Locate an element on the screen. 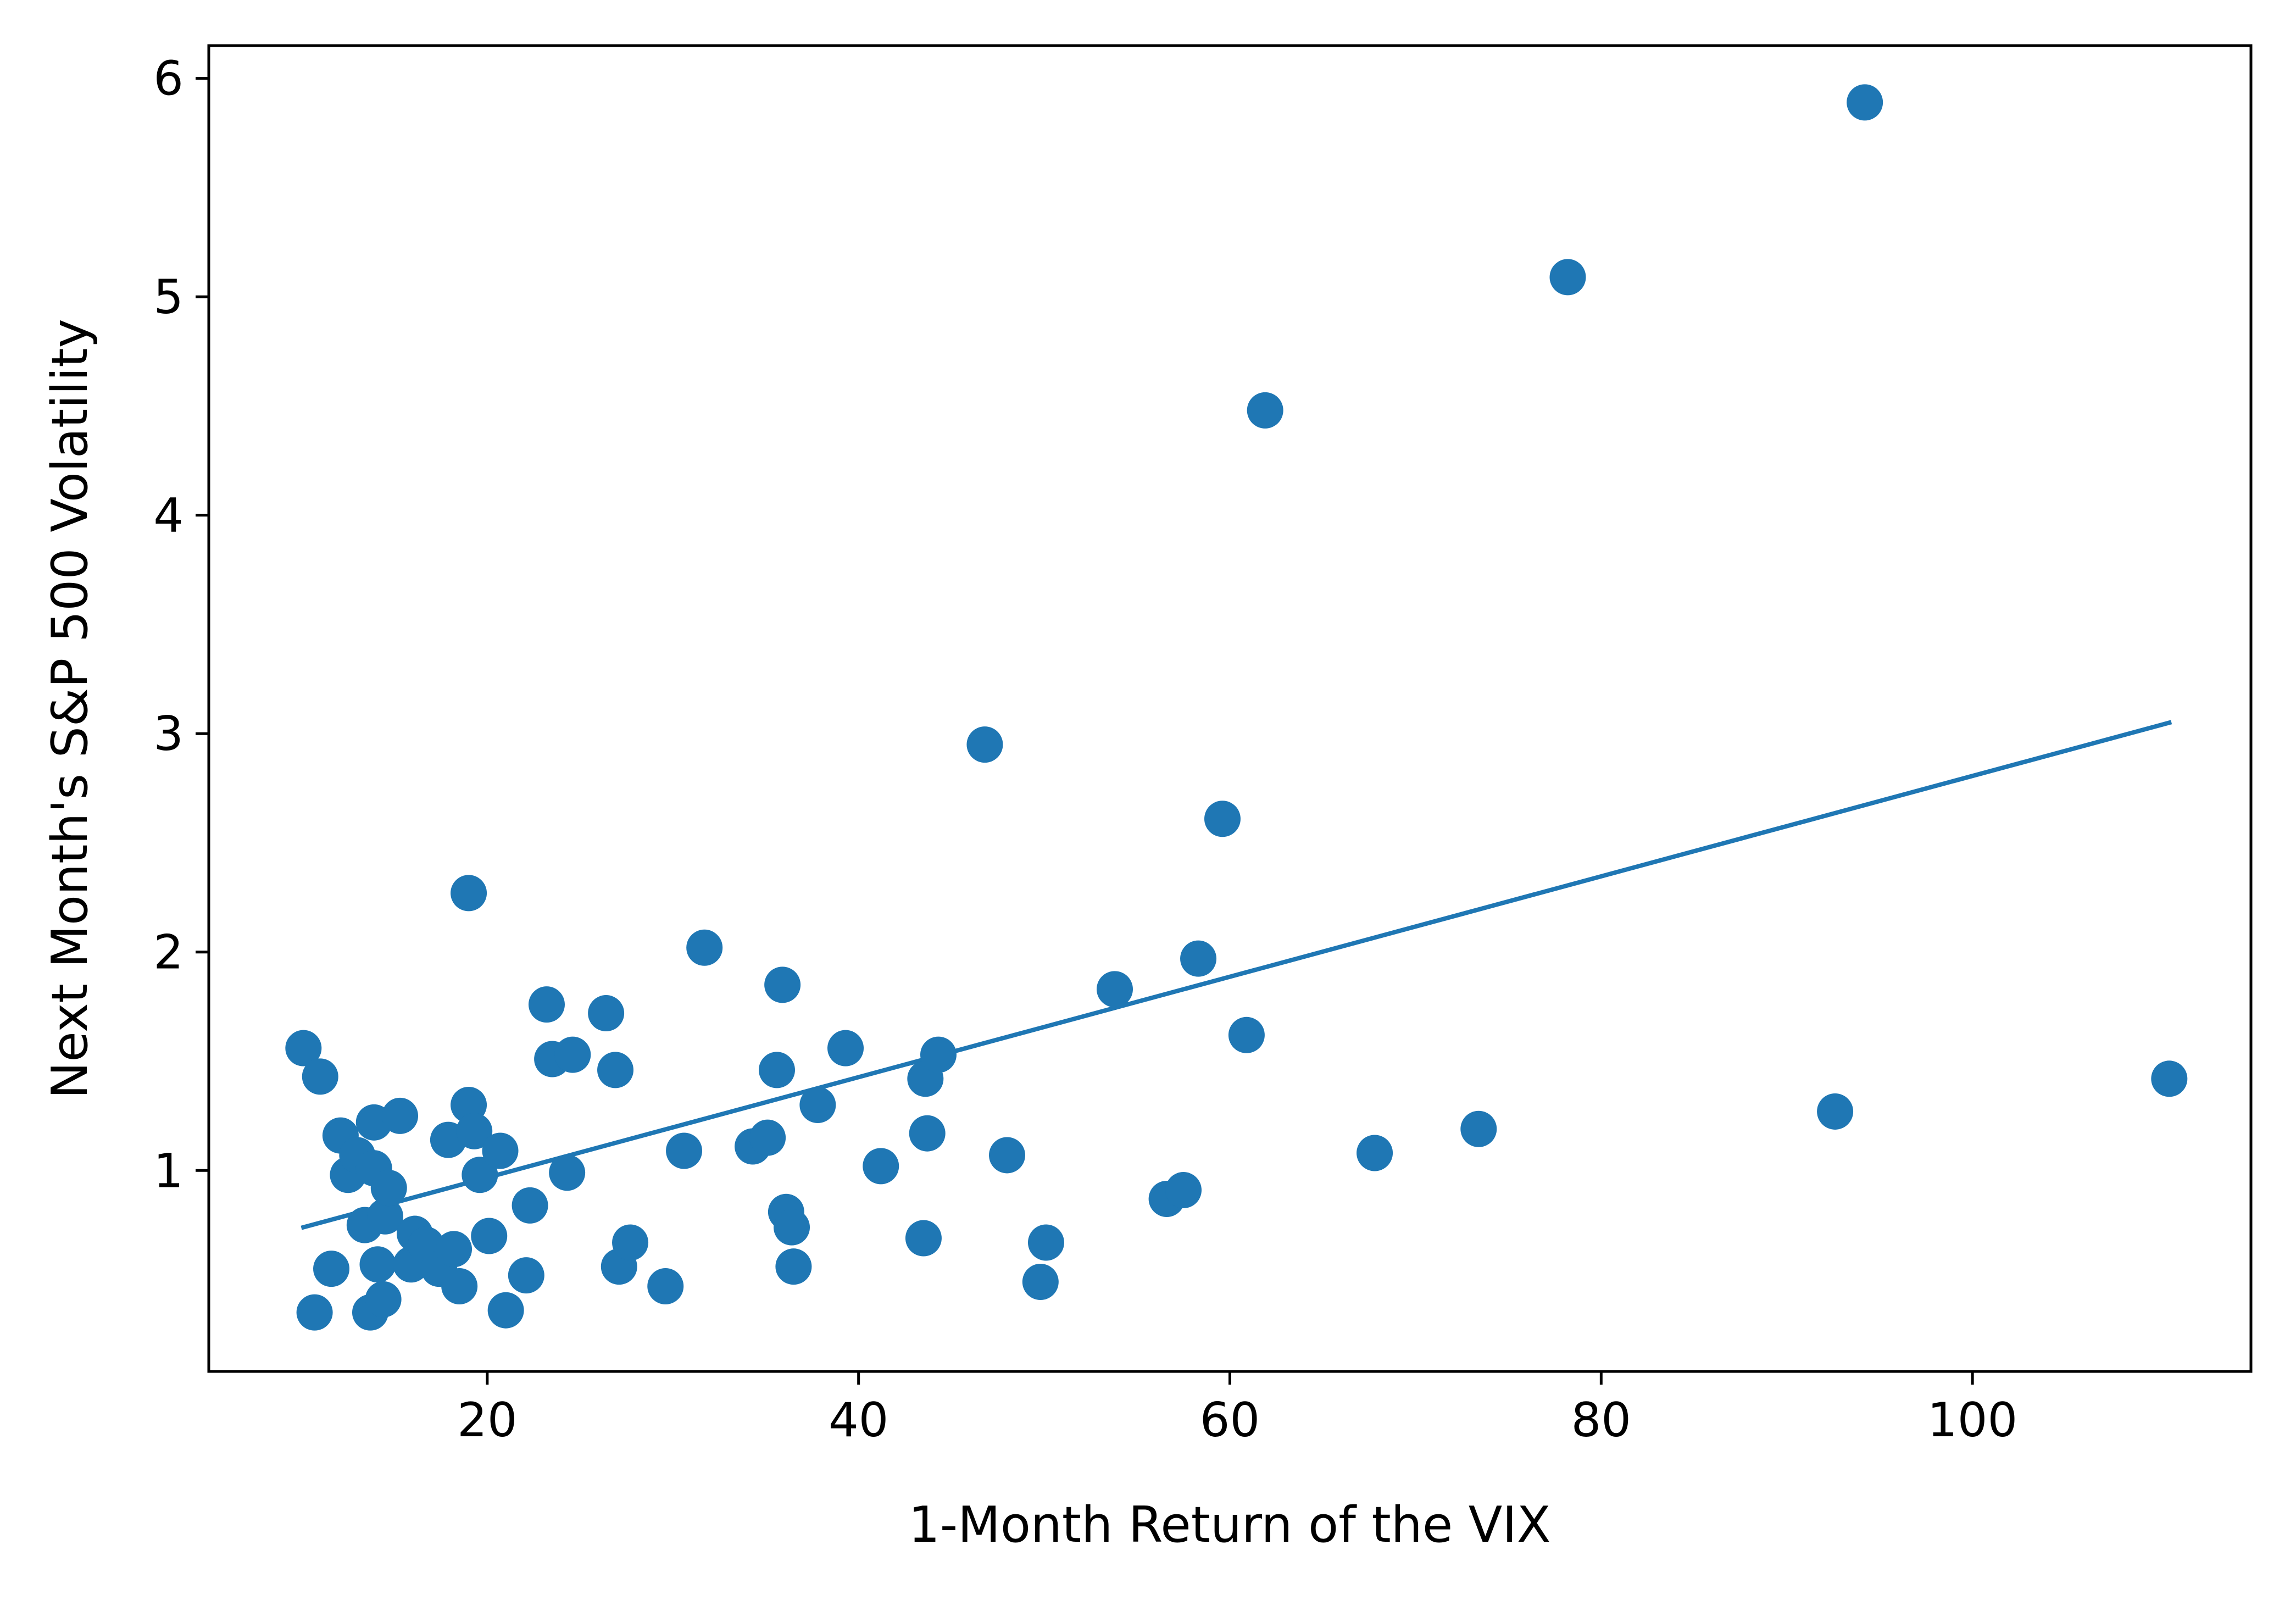 This screenshot has width=2296, height=1600. x-tick-label: 40 is located at coordinates (858, 1420).